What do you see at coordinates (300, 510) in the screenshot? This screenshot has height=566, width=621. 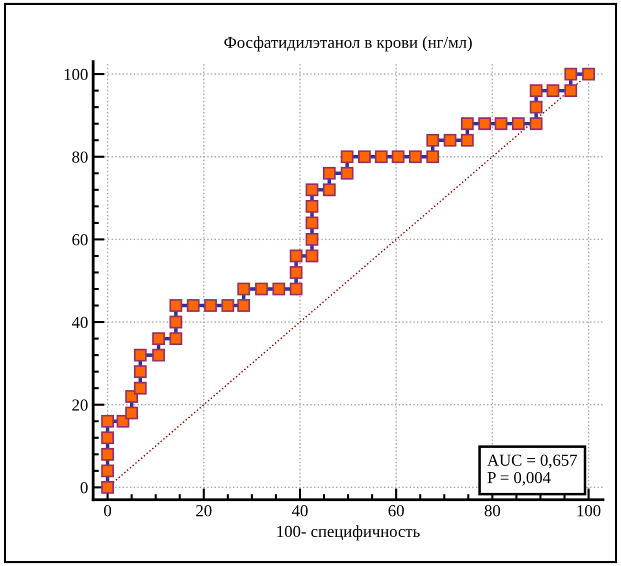 I see `x-tick-label: 40` at bounding box center [300, 510].